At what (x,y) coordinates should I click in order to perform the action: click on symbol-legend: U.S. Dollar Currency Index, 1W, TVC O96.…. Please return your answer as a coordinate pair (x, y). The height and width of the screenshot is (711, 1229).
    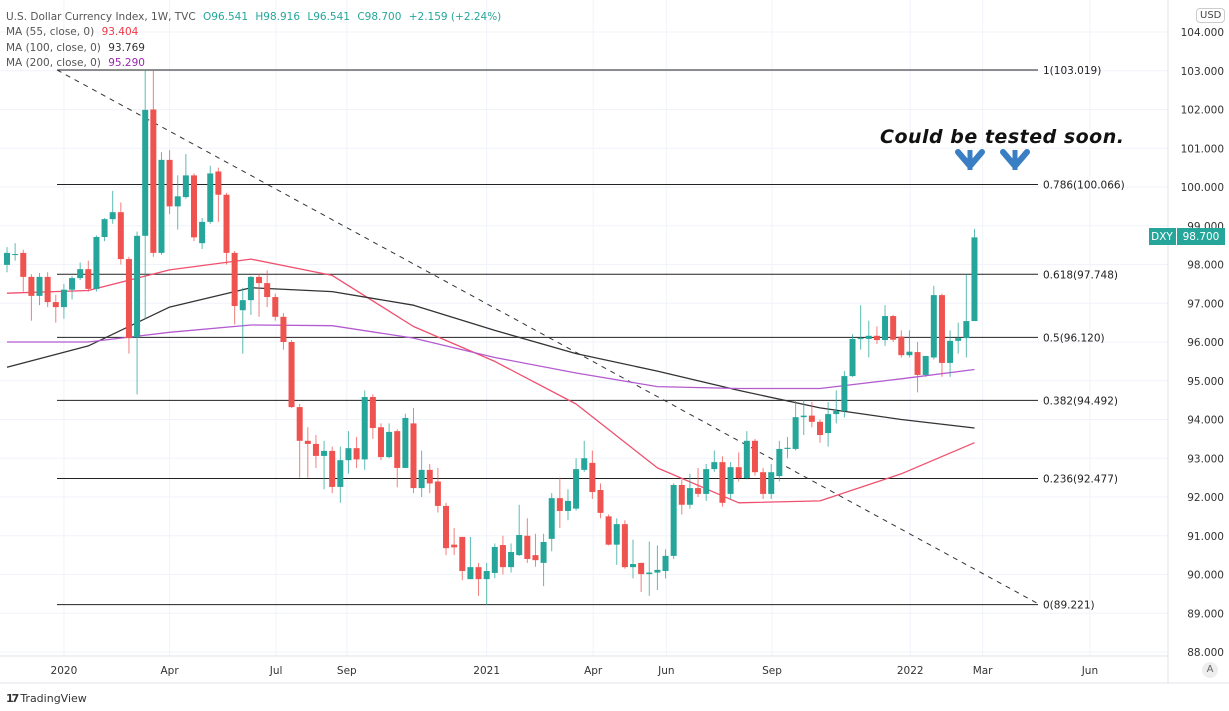
    Looking at the image, I should click on (253, 17).